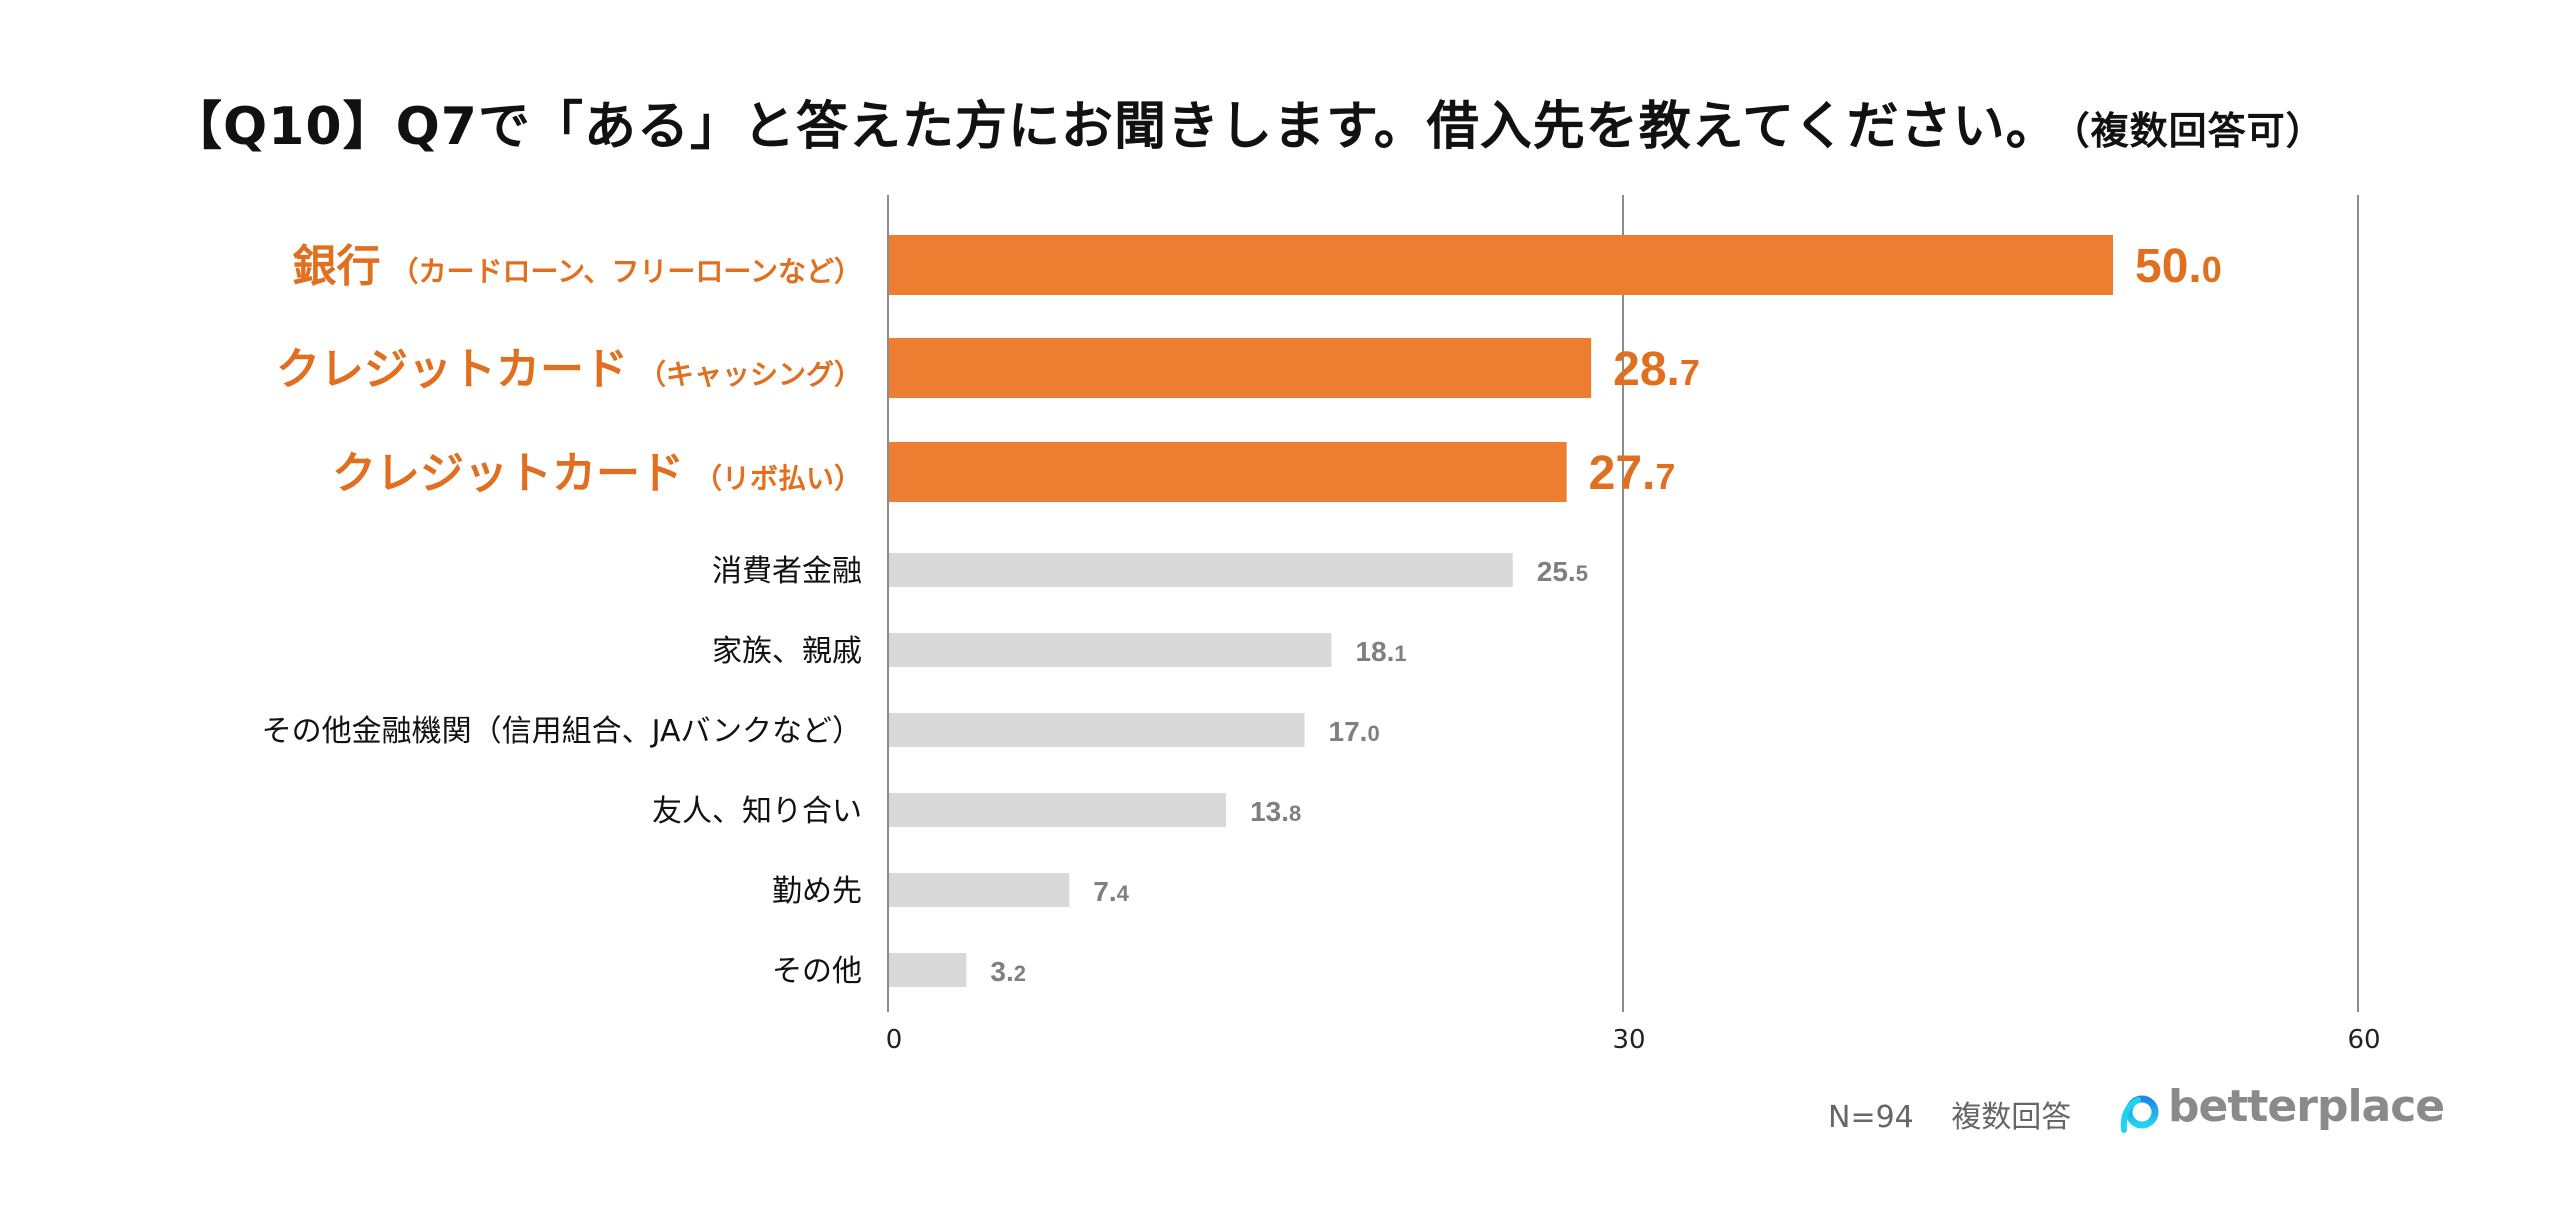 This screenshot has width=2560, height=1222. Describe the element at coordinates (1871, 1117) in the screenshot. I see `sample-size: N=94` at that location.